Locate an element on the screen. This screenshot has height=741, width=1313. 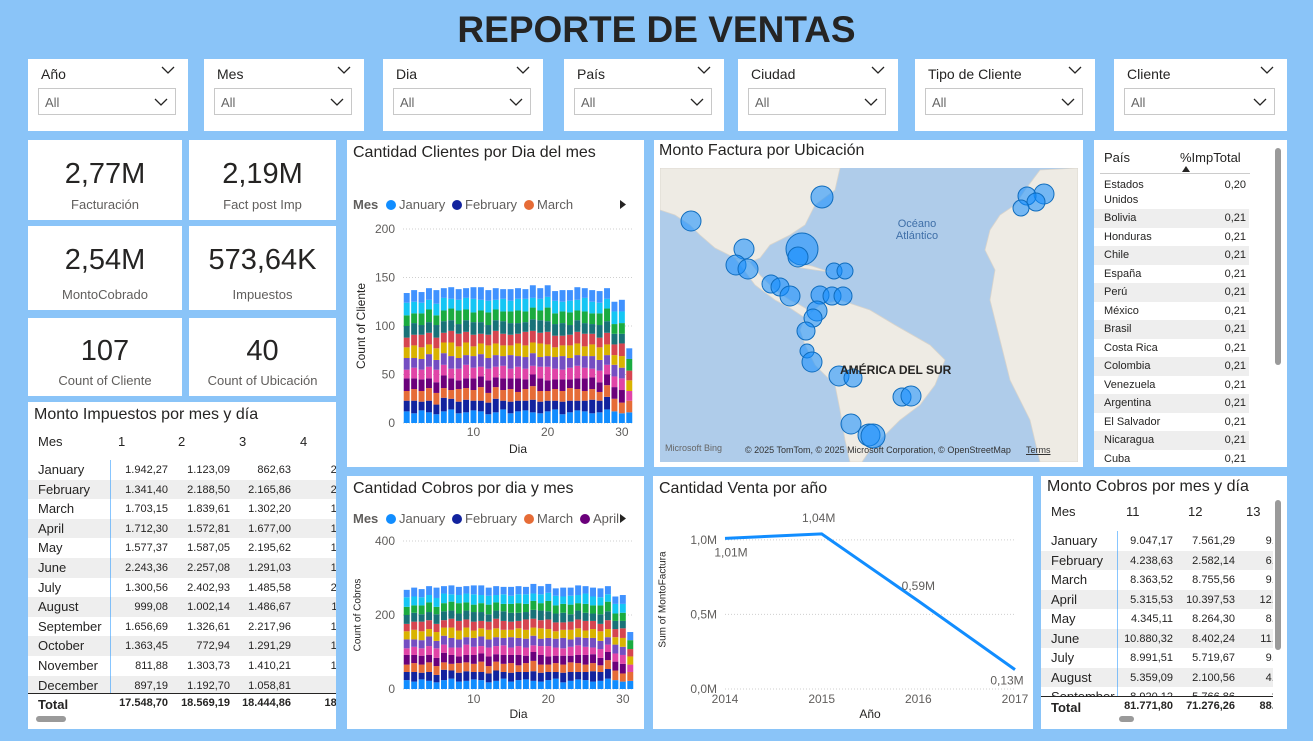
filter-label: Dia is located at coordinates (407, 74).